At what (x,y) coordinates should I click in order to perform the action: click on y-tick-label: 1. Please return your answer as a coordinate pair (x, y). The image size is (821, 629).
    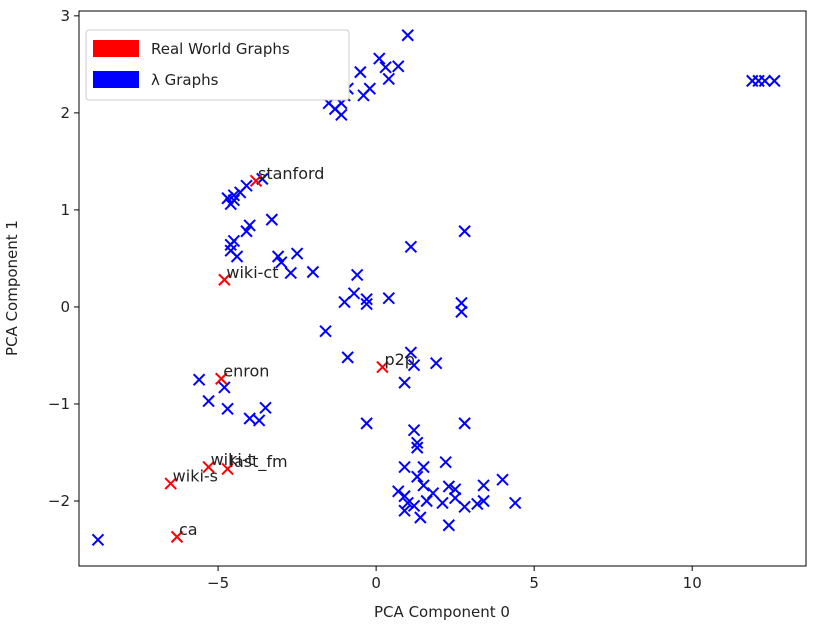
    Looking at the image, I should click on (65, 210).